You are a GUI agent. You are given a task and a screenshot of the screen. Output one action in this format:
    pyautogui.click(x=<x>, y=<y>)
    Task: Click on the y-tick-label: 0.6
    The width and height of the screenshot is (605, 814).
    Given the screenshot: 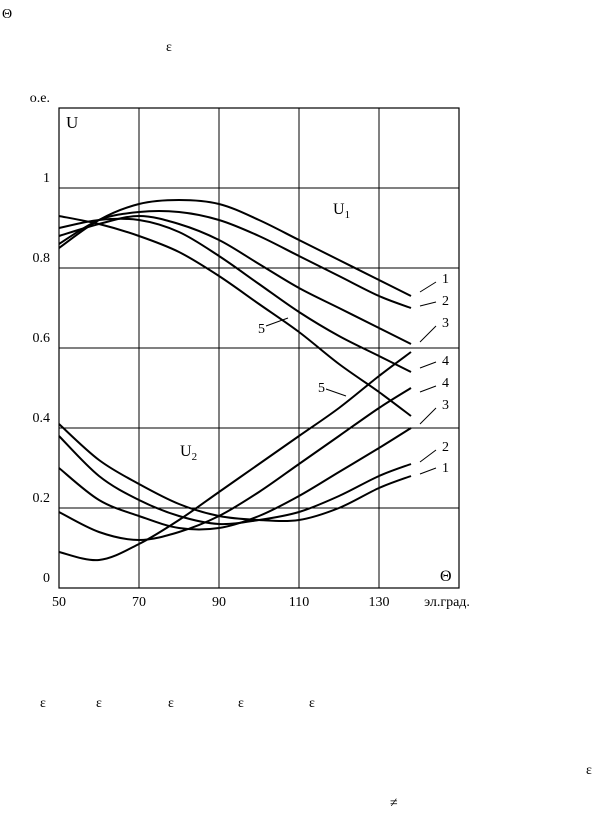 What is the action you would take?
    pyautogui.click(x=42, y=338)
    